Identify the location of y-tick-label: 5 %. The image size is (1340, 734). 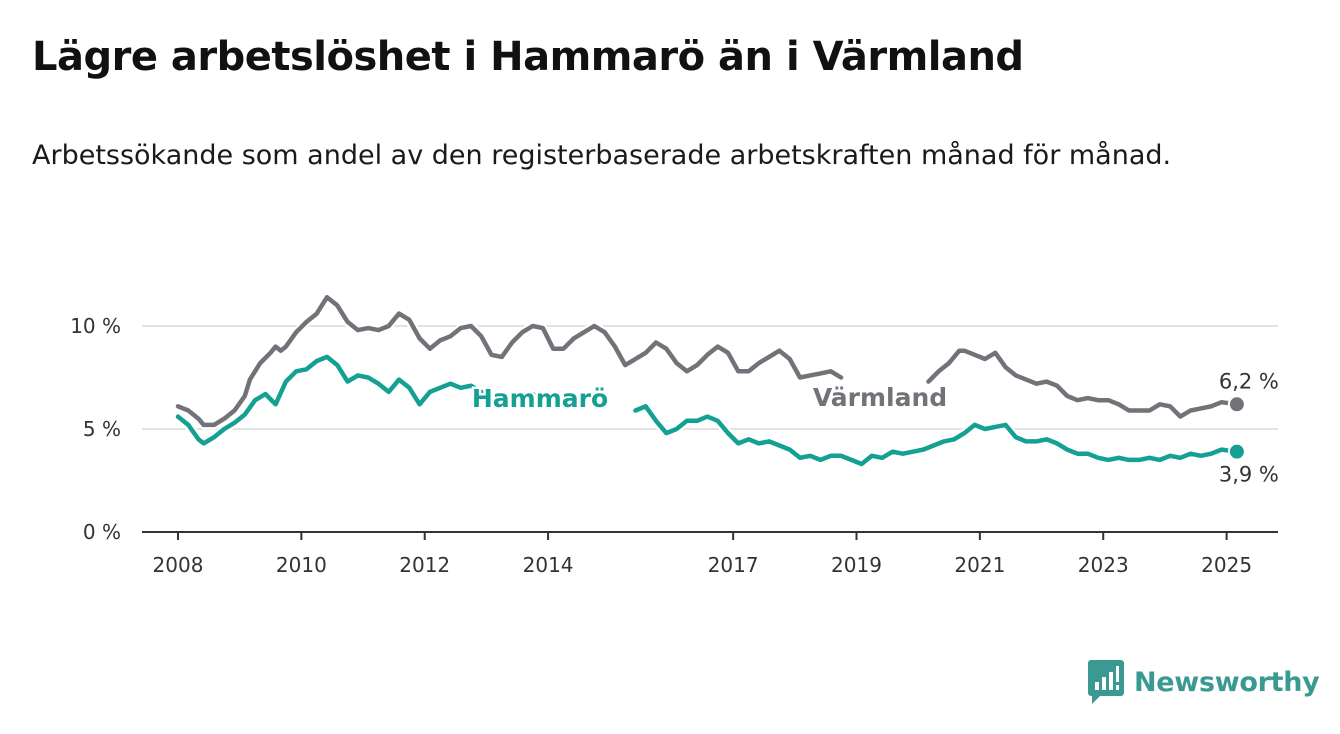
(102, 429).